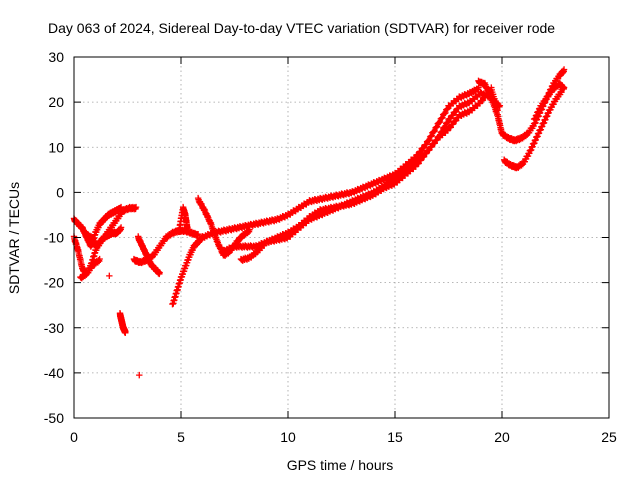  Describe the element at coordinates (14, 238) in the screenshot. I see `y-axis-label: SDTVAR / TECUs` at that location.